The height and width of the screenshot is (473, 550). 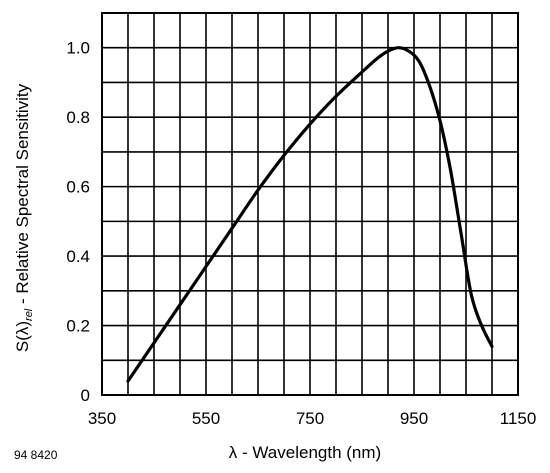 What do you see at coordinates (310, 418) in the screenshot?
I see `x-tick-label: 750` at bounding box center [310, 418].